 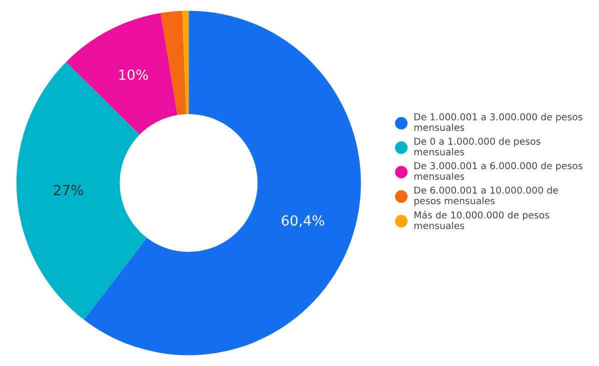 I want to click on legend-label: De 1.000.001 a 3.000.000 de pesos mensuales, so click(x=498, y=122).